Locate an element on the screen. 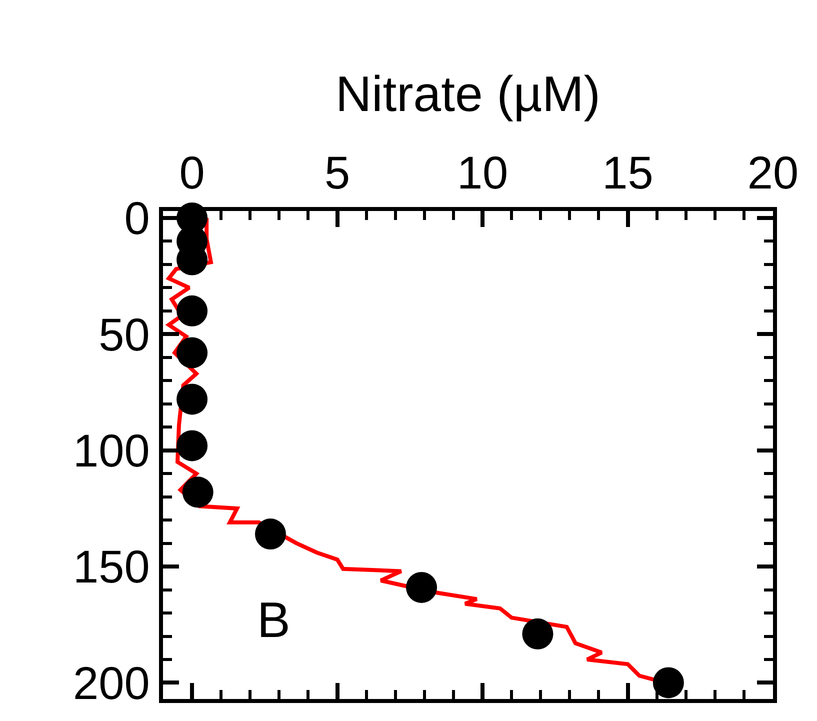 The height and width of the screenshot is (721, 817). y-tick-label: 50 is located at coordinates (124, 334).